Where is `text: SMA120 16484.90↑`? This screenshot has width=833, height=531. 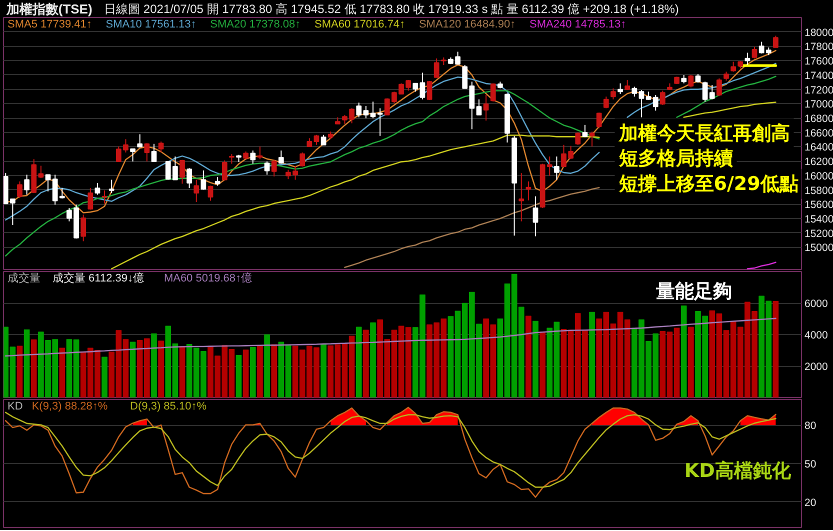 text: SMA120 16484.90↑ is located at coordinates (467, 24).